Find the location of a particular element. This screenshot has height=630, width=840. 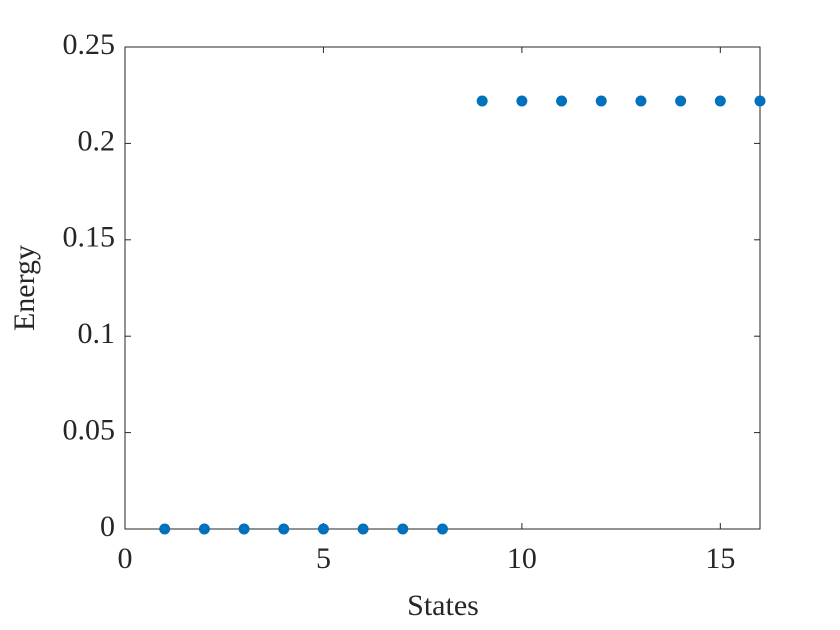

y-tick-label: 0.2 is located at coordinates (97, 140).